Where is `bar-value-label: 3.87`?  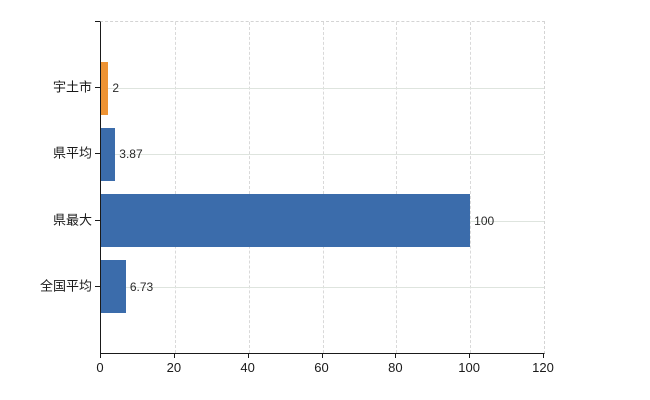
bar-value-label: 3.87 is located at coordinates (131, 154).